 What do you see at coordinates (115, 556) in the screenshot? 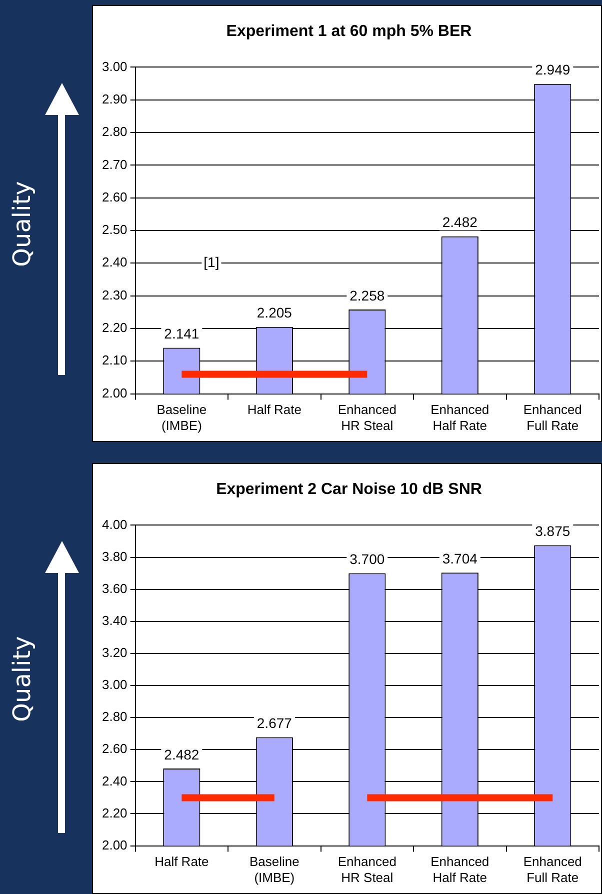
I see `y-tick-label: 3.80` at bounding box center [115, 556].